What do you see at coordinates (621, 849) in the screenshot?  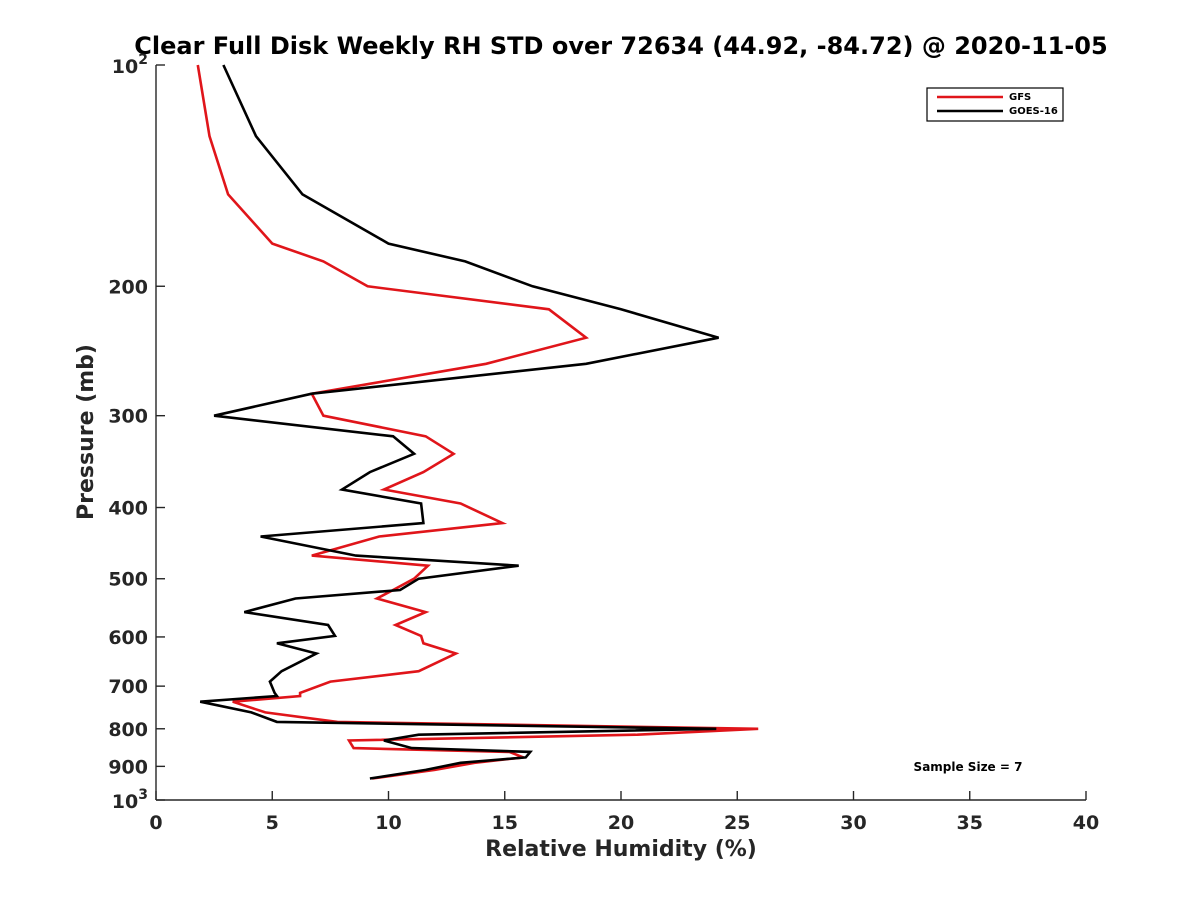 I see `x-axis-label: Relative Humidity (%)` at bounding box center [621, 849].